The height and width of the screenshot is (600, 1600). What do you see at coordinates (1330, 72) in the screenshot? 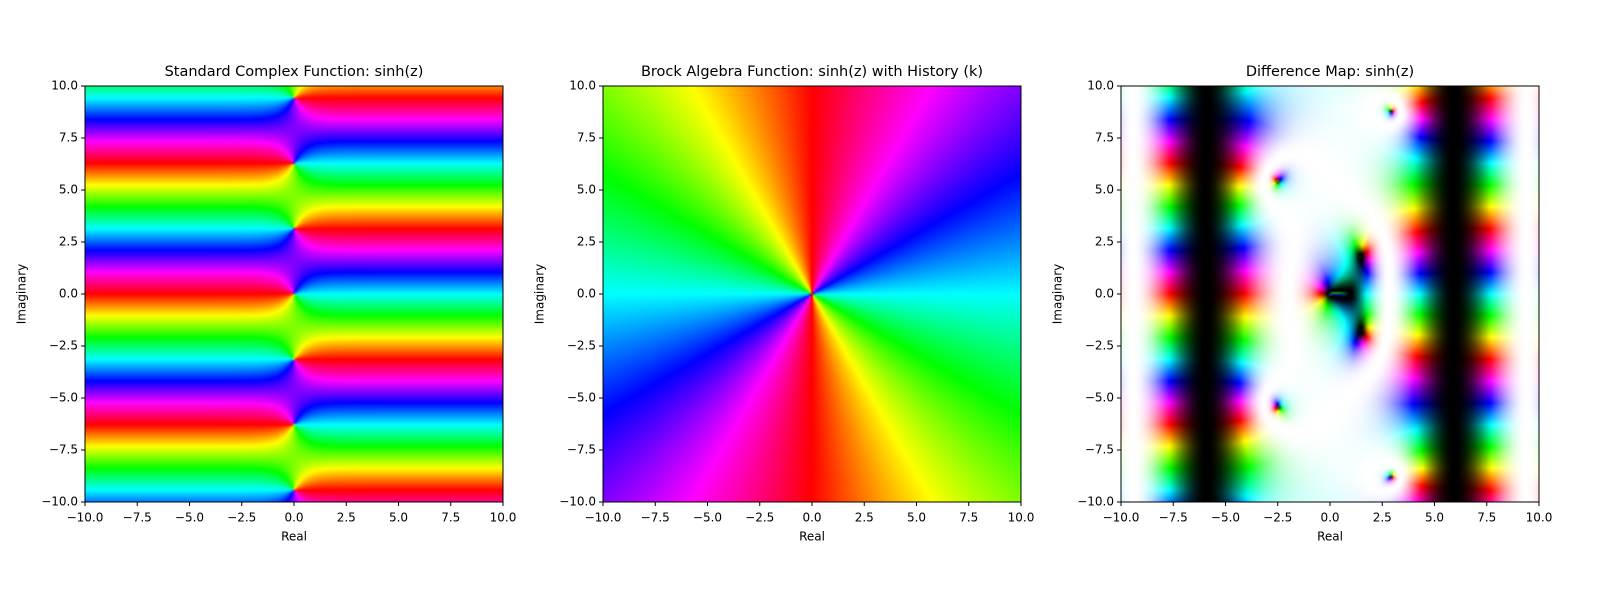
I see `panel-title: Difference Map: sinh(z)` at bounding box center [1330, 72].